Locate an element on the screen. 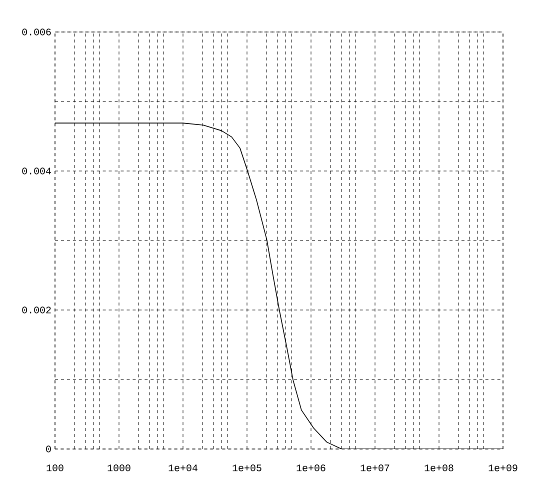 This screenshot has height=491, width=533. x-tick-label: 1e+05 is located at coordinates (247, 468).